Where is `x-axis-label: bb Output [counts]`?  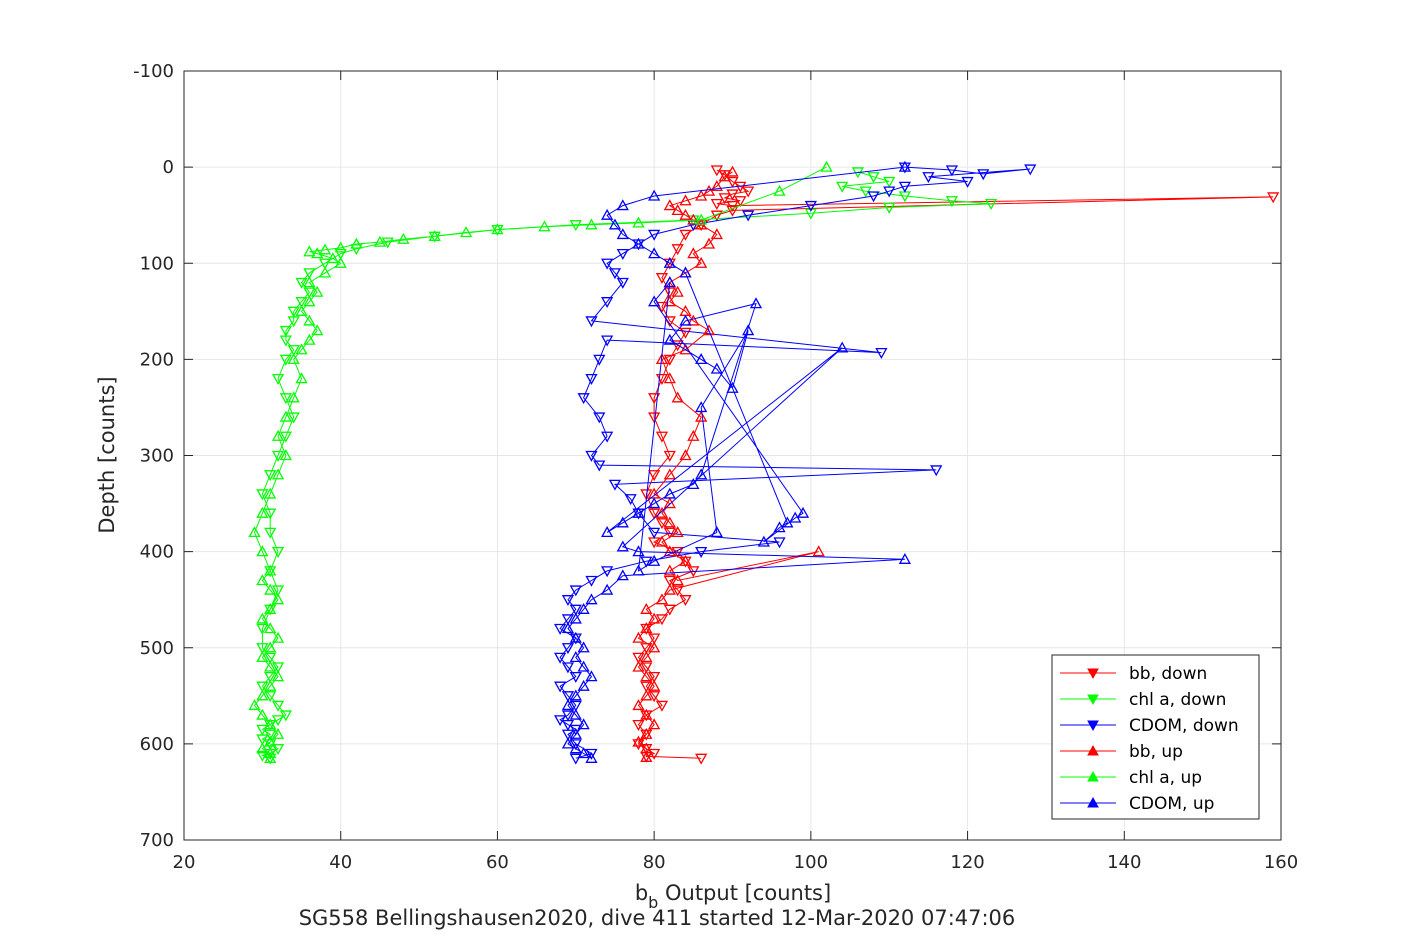
x-axis-label: bb Output [counts] is located at coordinates (733, 896).